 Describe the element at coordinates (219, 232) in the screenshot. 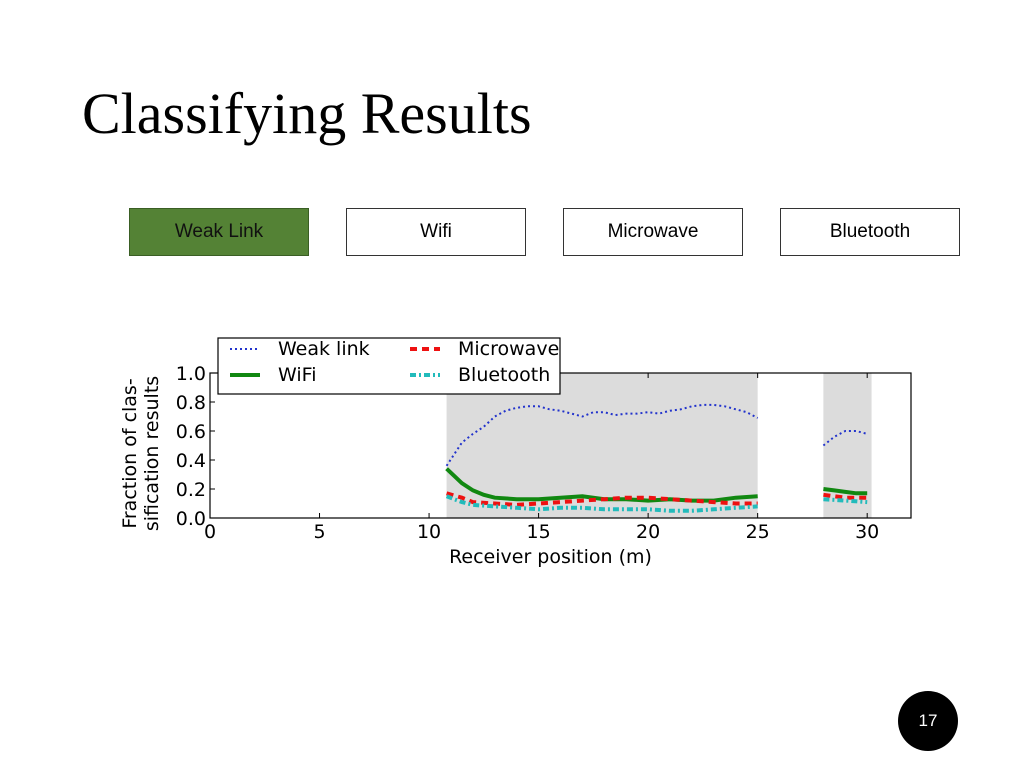

I see `weak-link-button: Weak Link` at that location.